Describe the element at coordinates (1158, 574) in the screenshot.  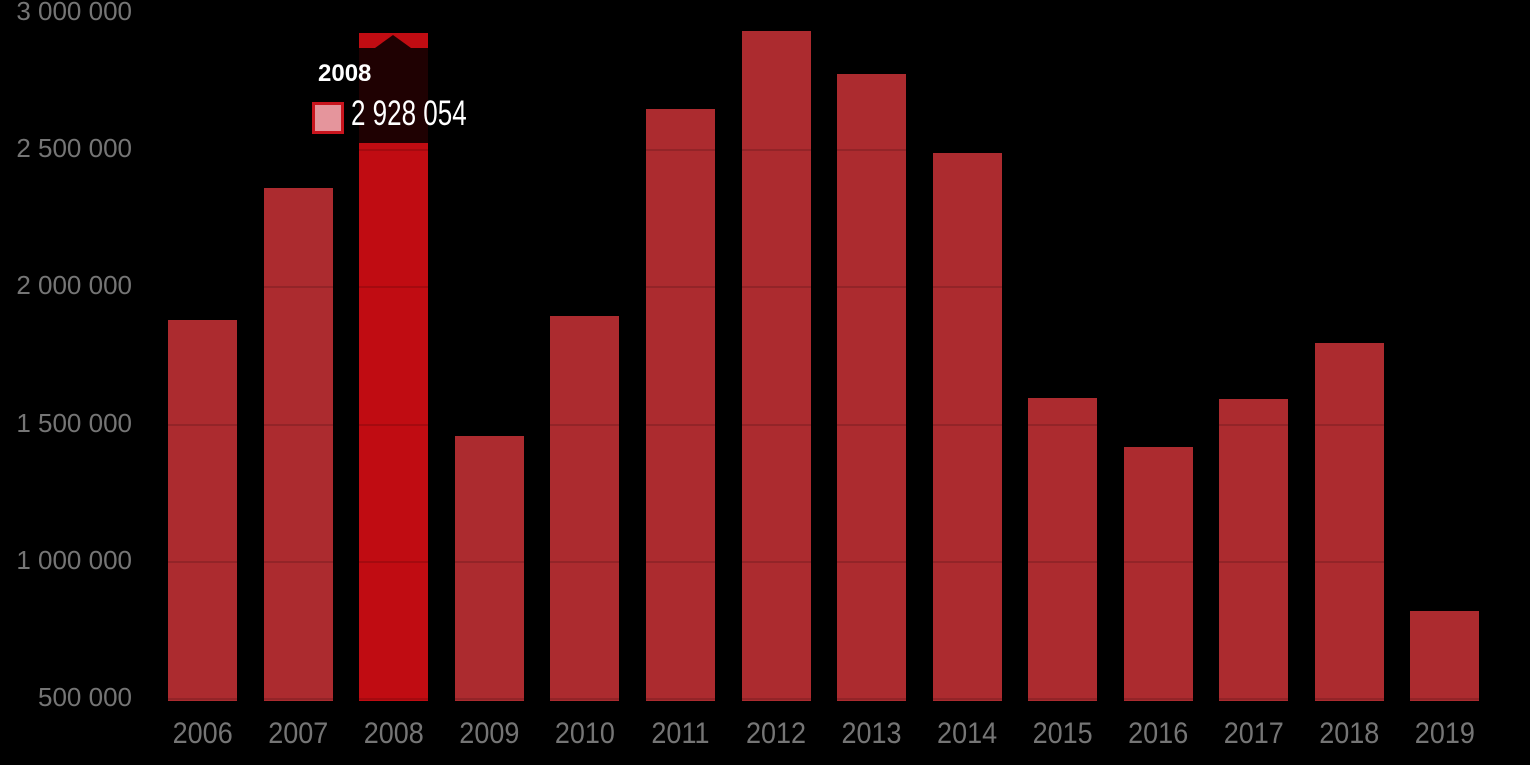
I see `bar-2016` at that location.